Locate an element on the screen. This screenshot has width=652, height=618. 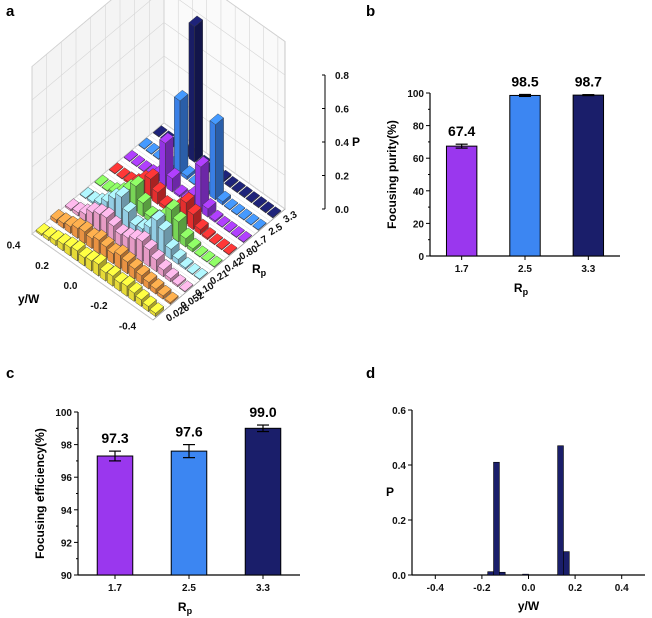
floor-gridline is located at coordinates (92, 277).